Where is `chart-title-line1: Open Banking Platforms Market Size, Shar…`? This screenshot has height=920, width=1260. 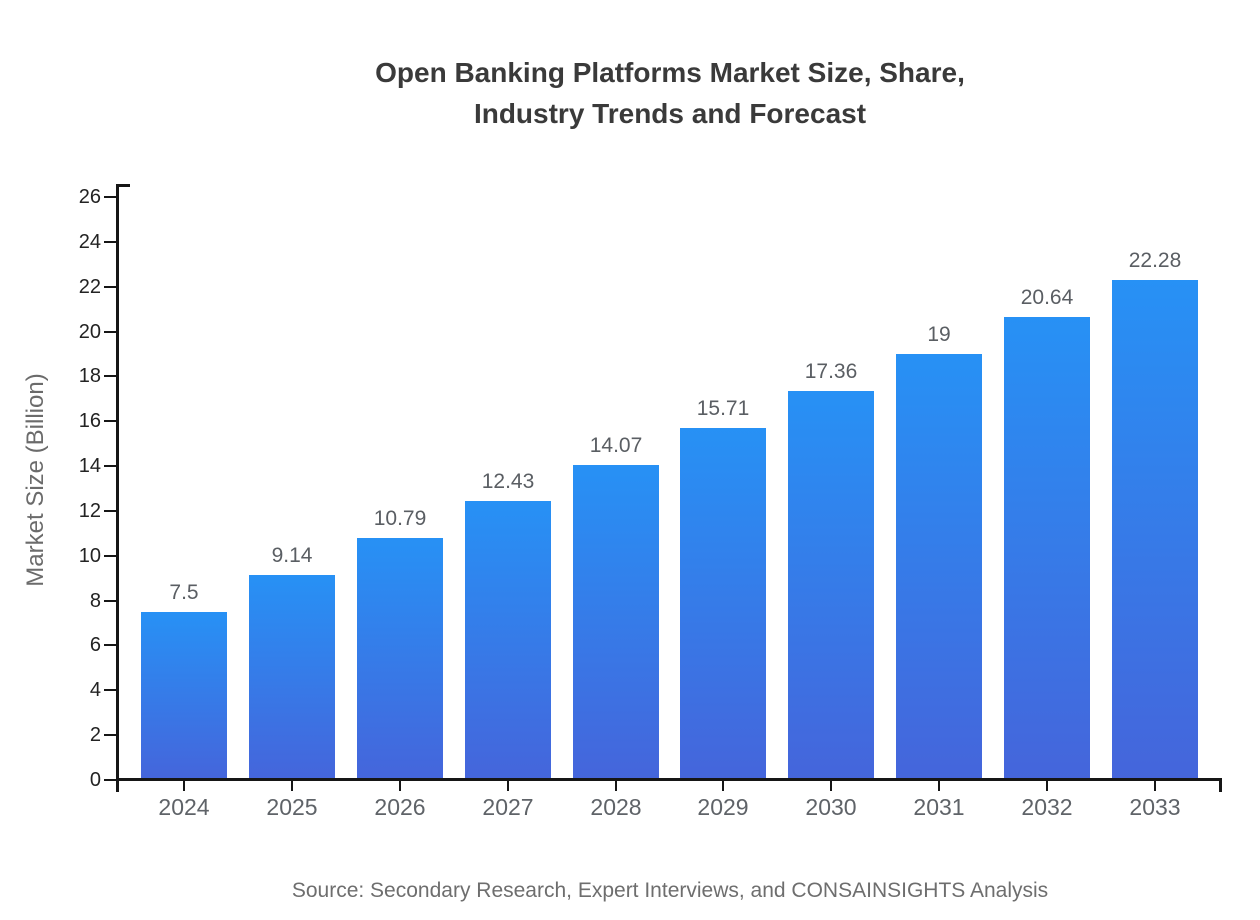 chart-title-line1: Open Banking Platforms Market Size, Shar… is located at coordinates (670, 72).